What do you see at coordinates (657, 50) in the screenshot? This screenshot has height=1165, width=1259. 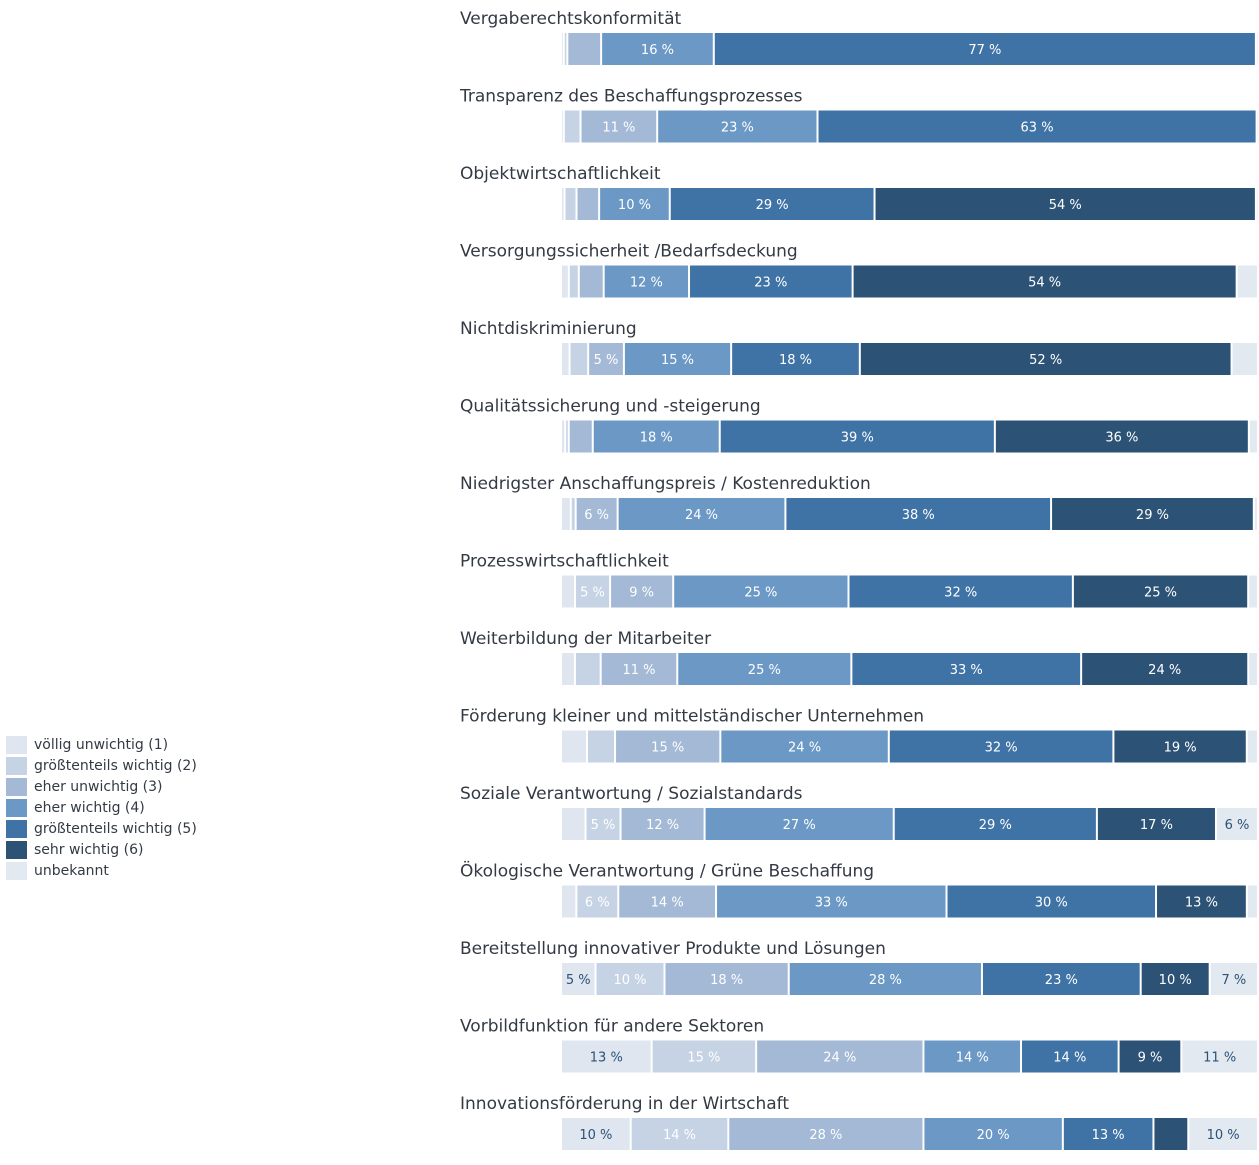 I see `data-label: 16 %` at bounding box center [657, 50].